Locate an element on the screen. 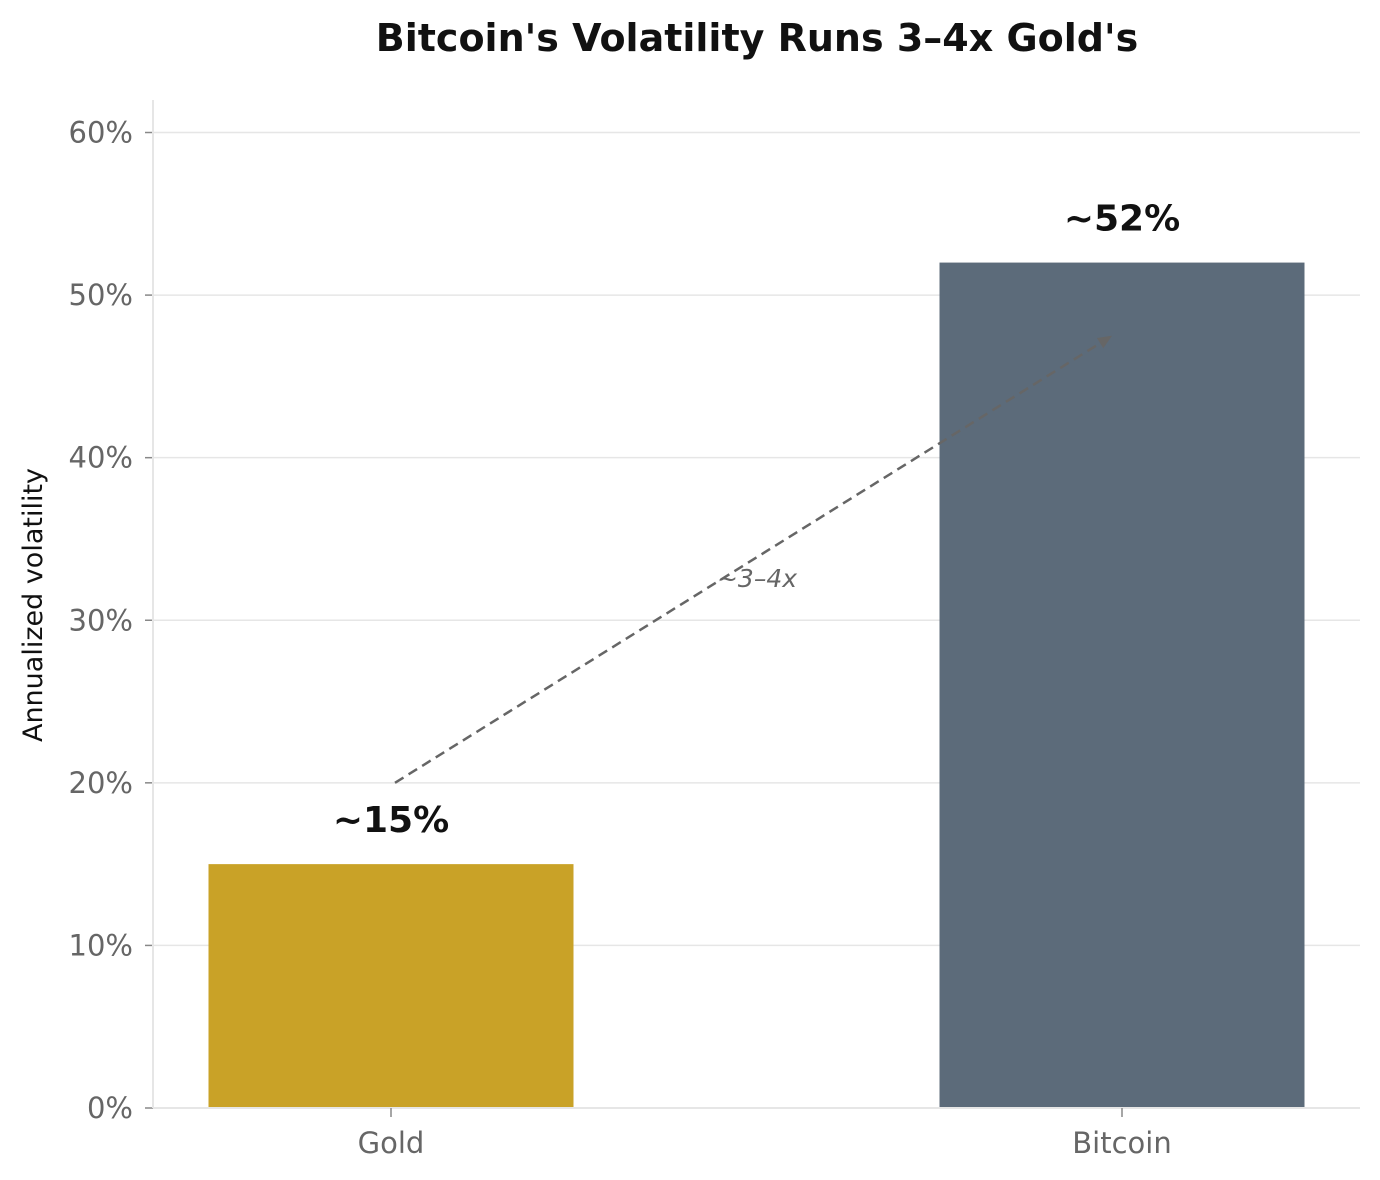 Image resolution: width=1380 pixels, height=1180 pixels. y-tick-label: 20% is located at coordinates (101, 783).